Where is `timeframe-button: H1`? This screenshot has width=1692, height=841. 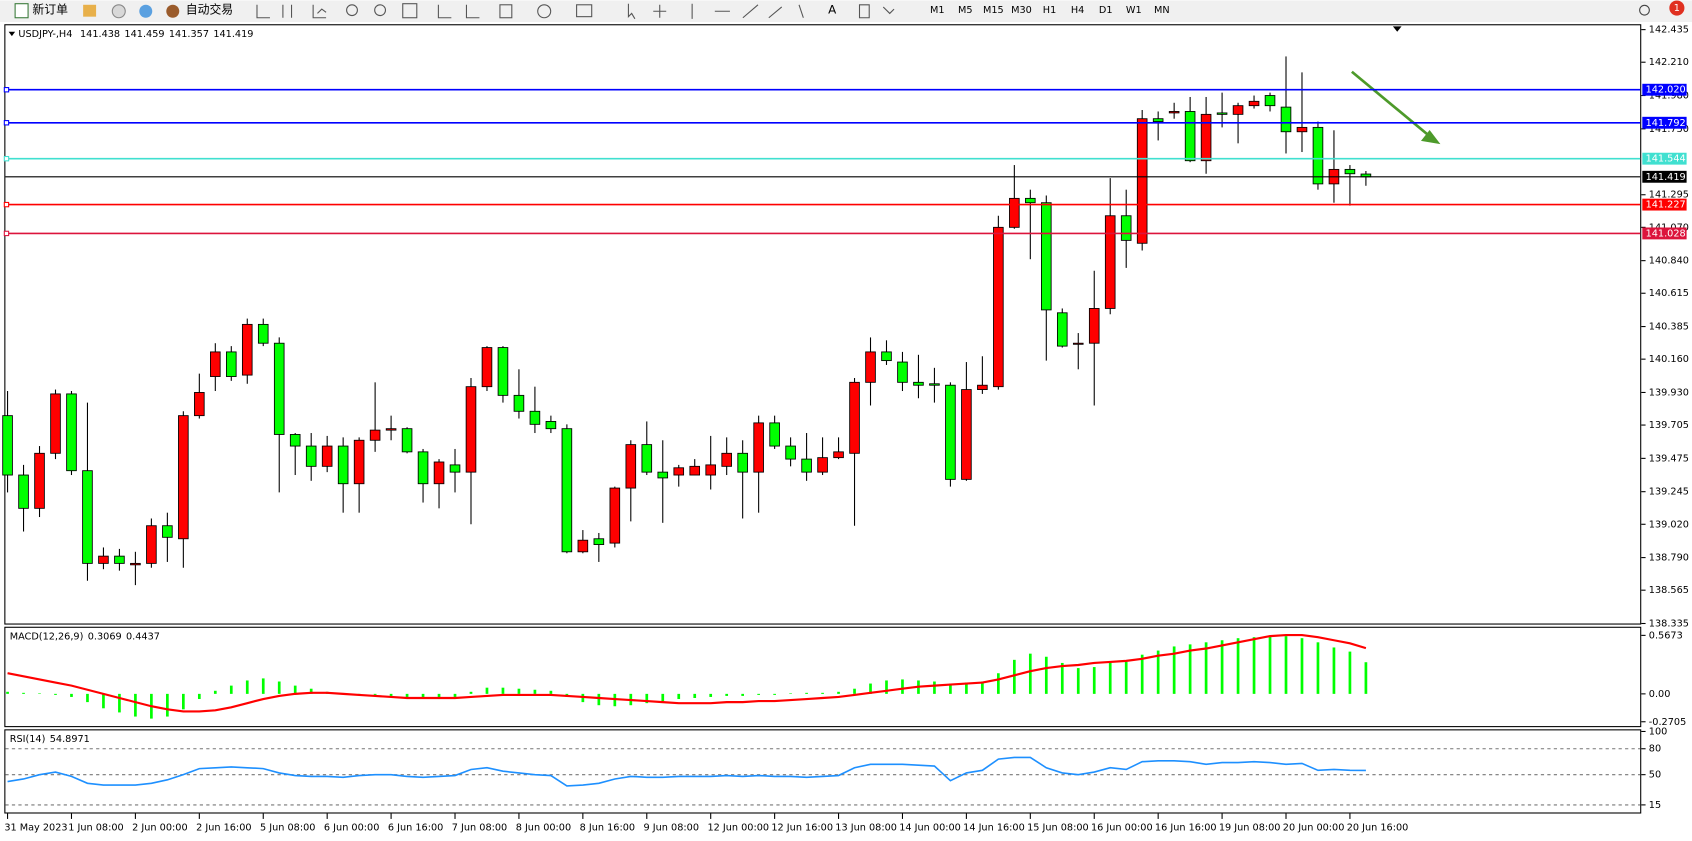
timeframe-button: H1 is located at coordinates (1049, 10).